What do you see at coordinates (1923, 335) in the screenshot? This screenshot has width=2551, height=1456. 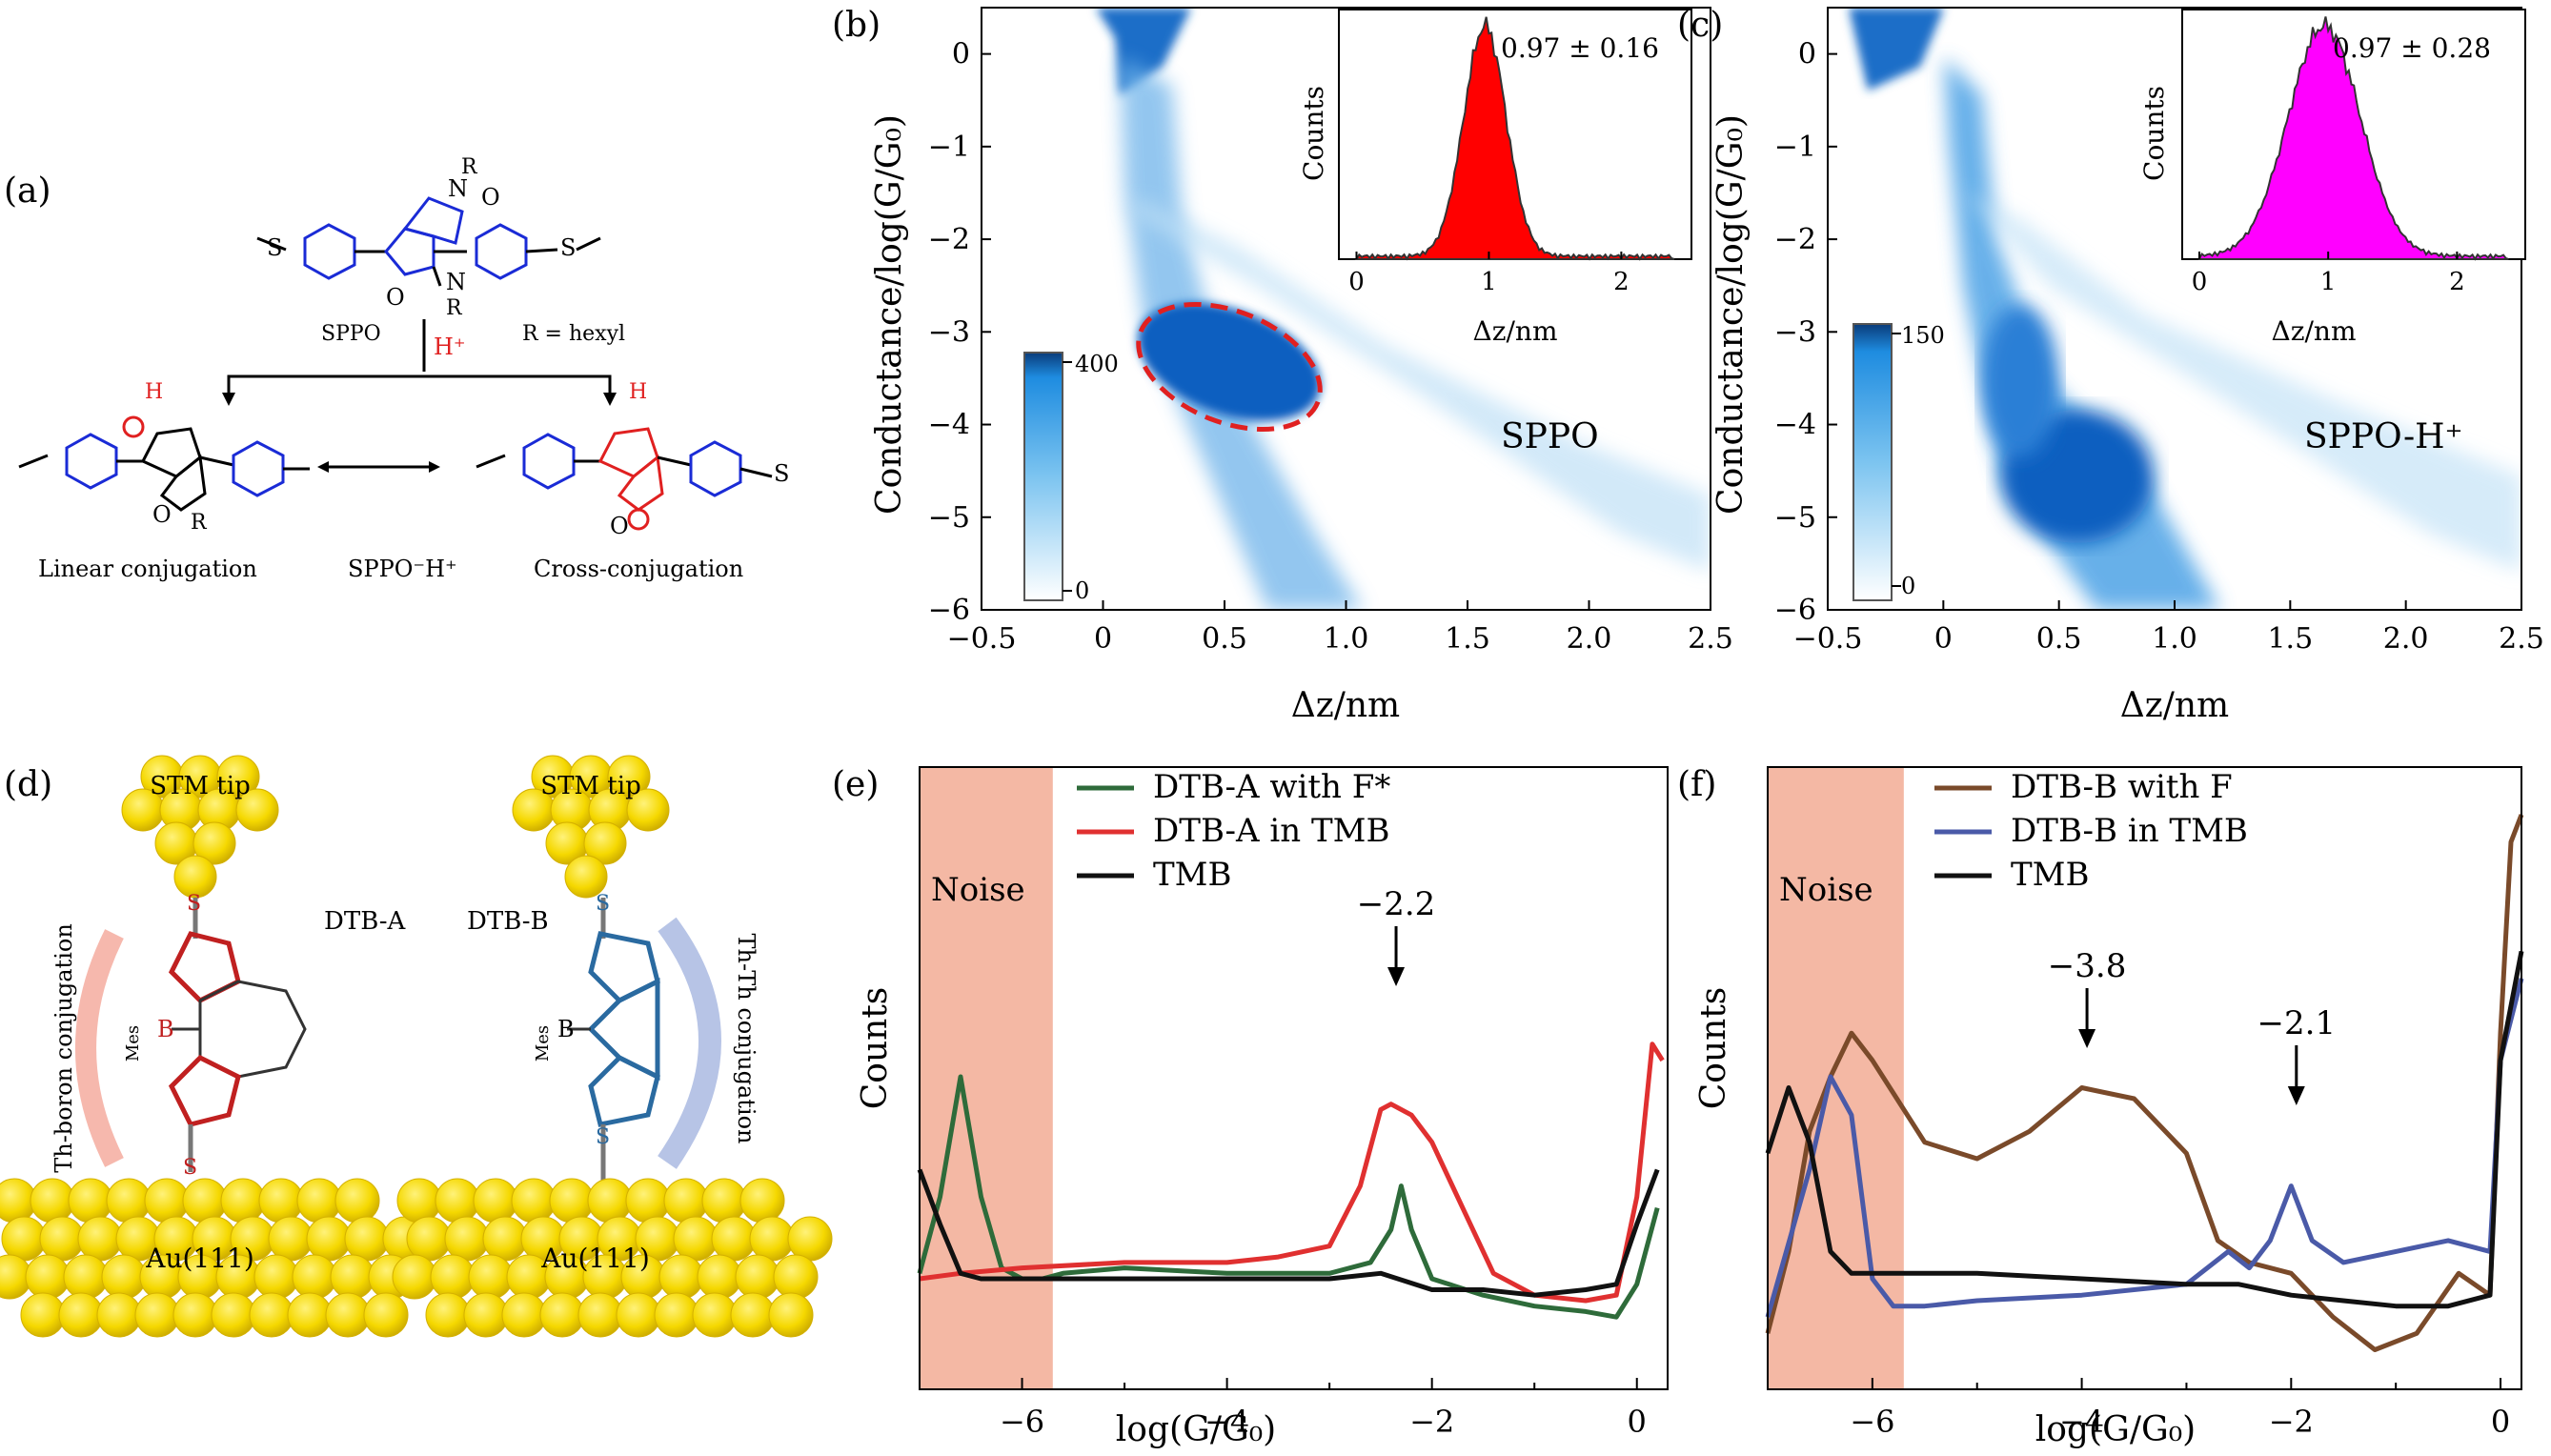 I see `colorbar-c-max: 150` at bounding box center [1923, 335].